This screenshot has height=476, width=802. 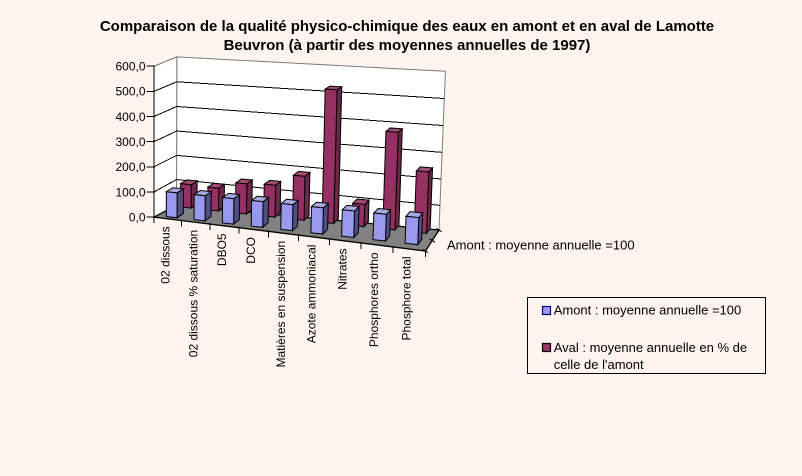 I want to click on svg-text: 100,0, so click(x=130, y=192).